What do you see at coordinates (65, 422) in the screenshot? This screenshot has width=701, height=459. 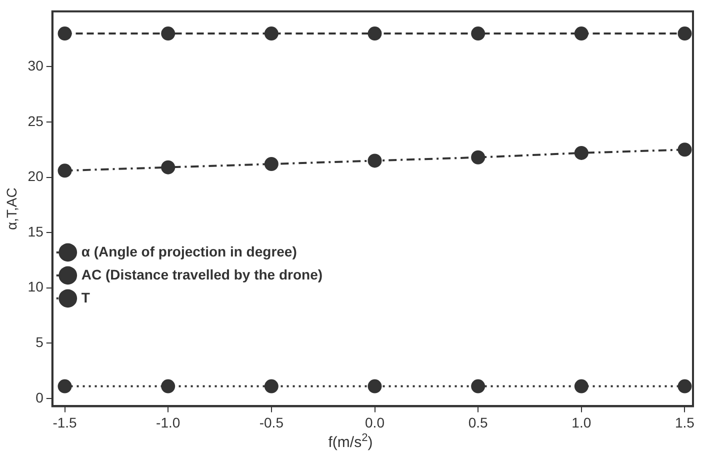 I see `x-tick-label: -1.5` at bounding box center [65, 422].